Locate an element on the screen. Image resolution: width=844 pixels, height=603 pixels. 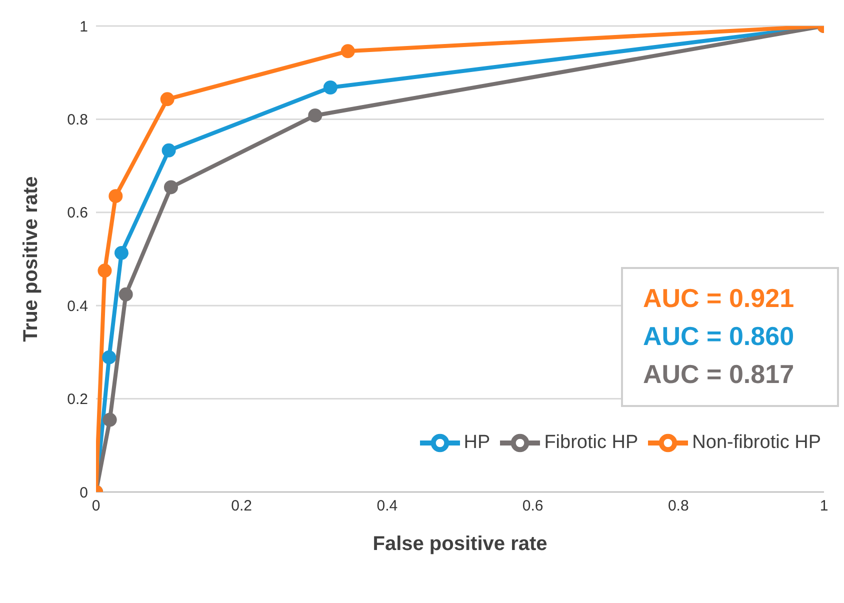
y-tick-label: 0.8 is located at coordinates (77, 120).